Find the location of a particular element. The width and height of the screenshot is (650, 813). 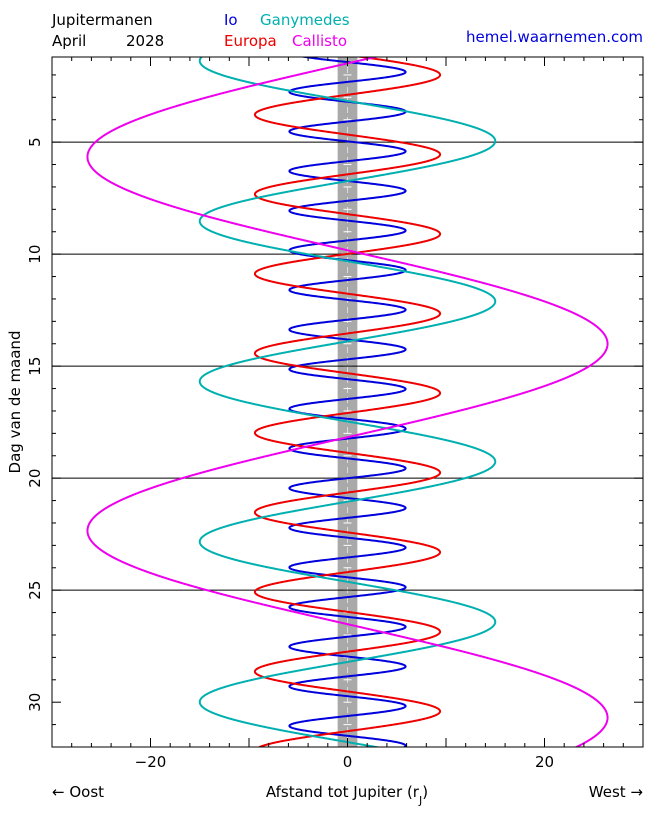

y-tick-label: 25 is located at coordinates (35, 590).